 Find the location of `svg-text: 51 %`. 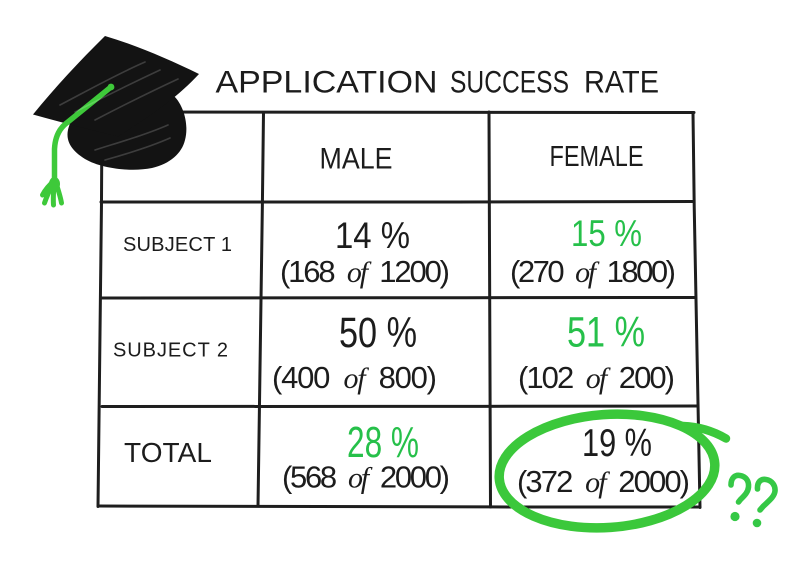

svg-text: 51 % is located at coordinates (606, 333).